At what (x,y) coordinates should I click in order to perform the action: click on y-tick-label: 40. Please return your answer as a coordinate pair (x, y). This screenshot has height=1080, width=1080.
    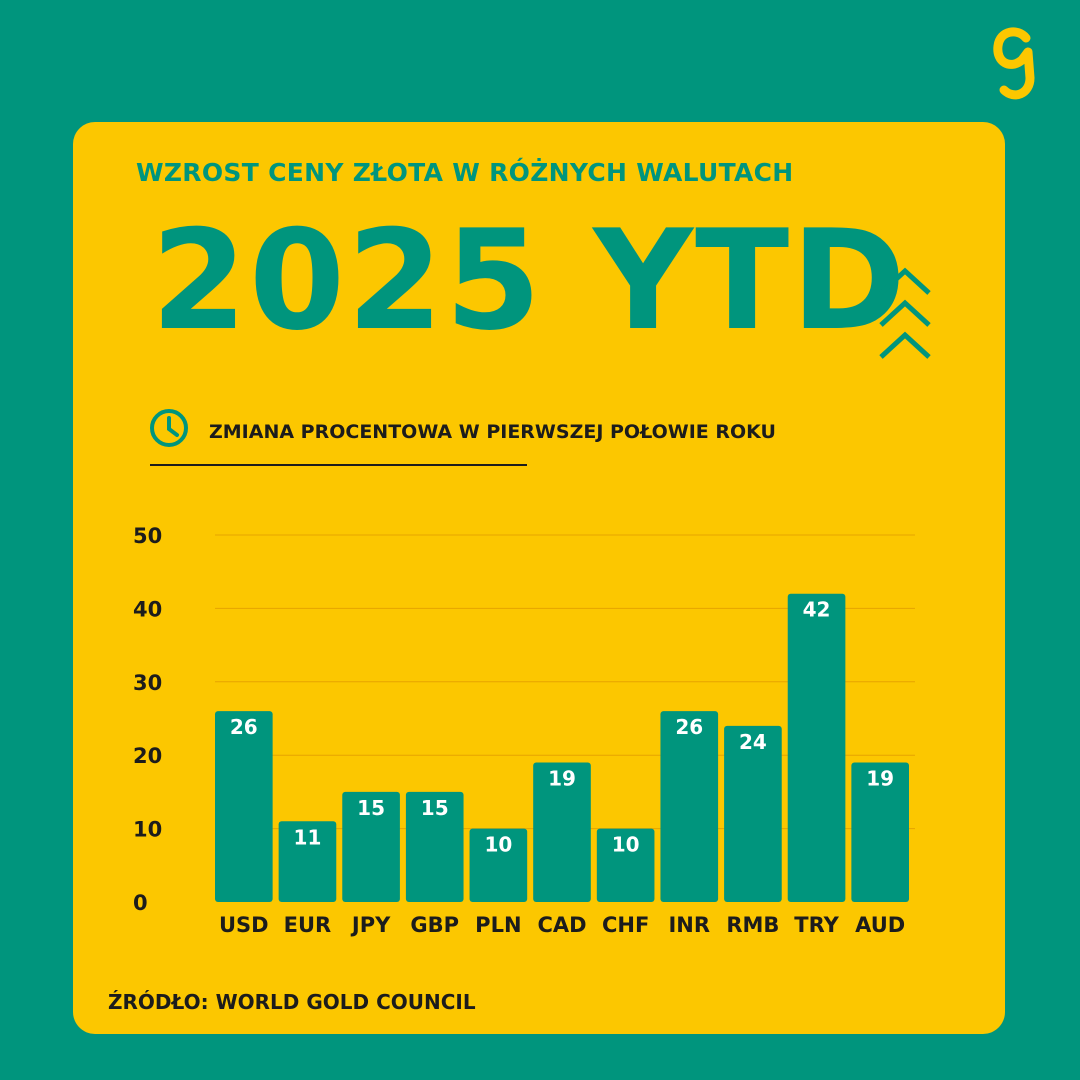
    Looking at the image, I should click on (147, 609).